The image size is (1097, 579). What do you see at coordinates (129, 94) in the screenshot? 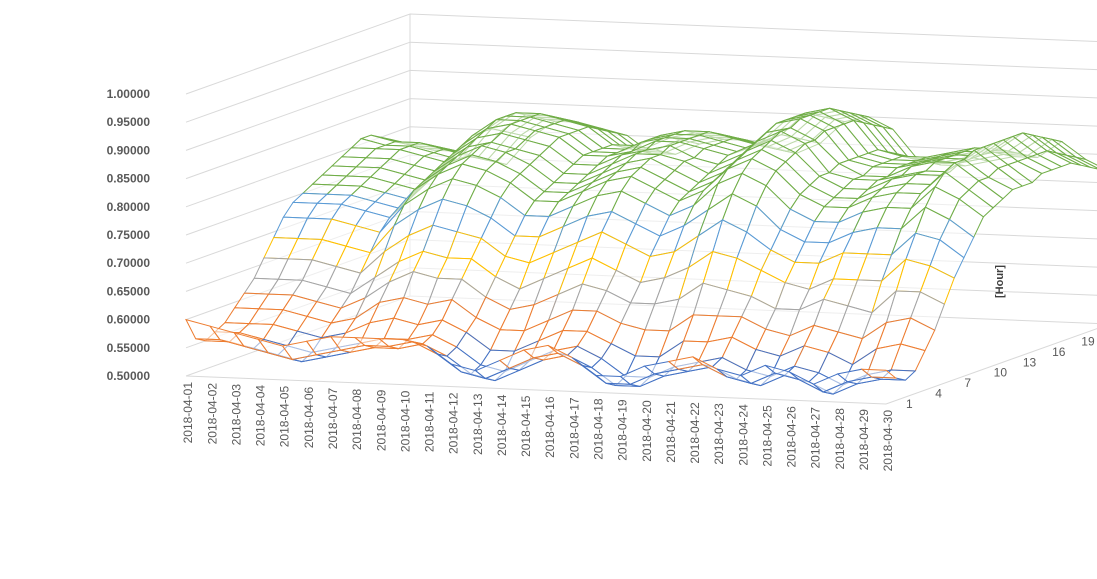
I see `z-tick-label: 1.00000` at bounding box center [129, 94].